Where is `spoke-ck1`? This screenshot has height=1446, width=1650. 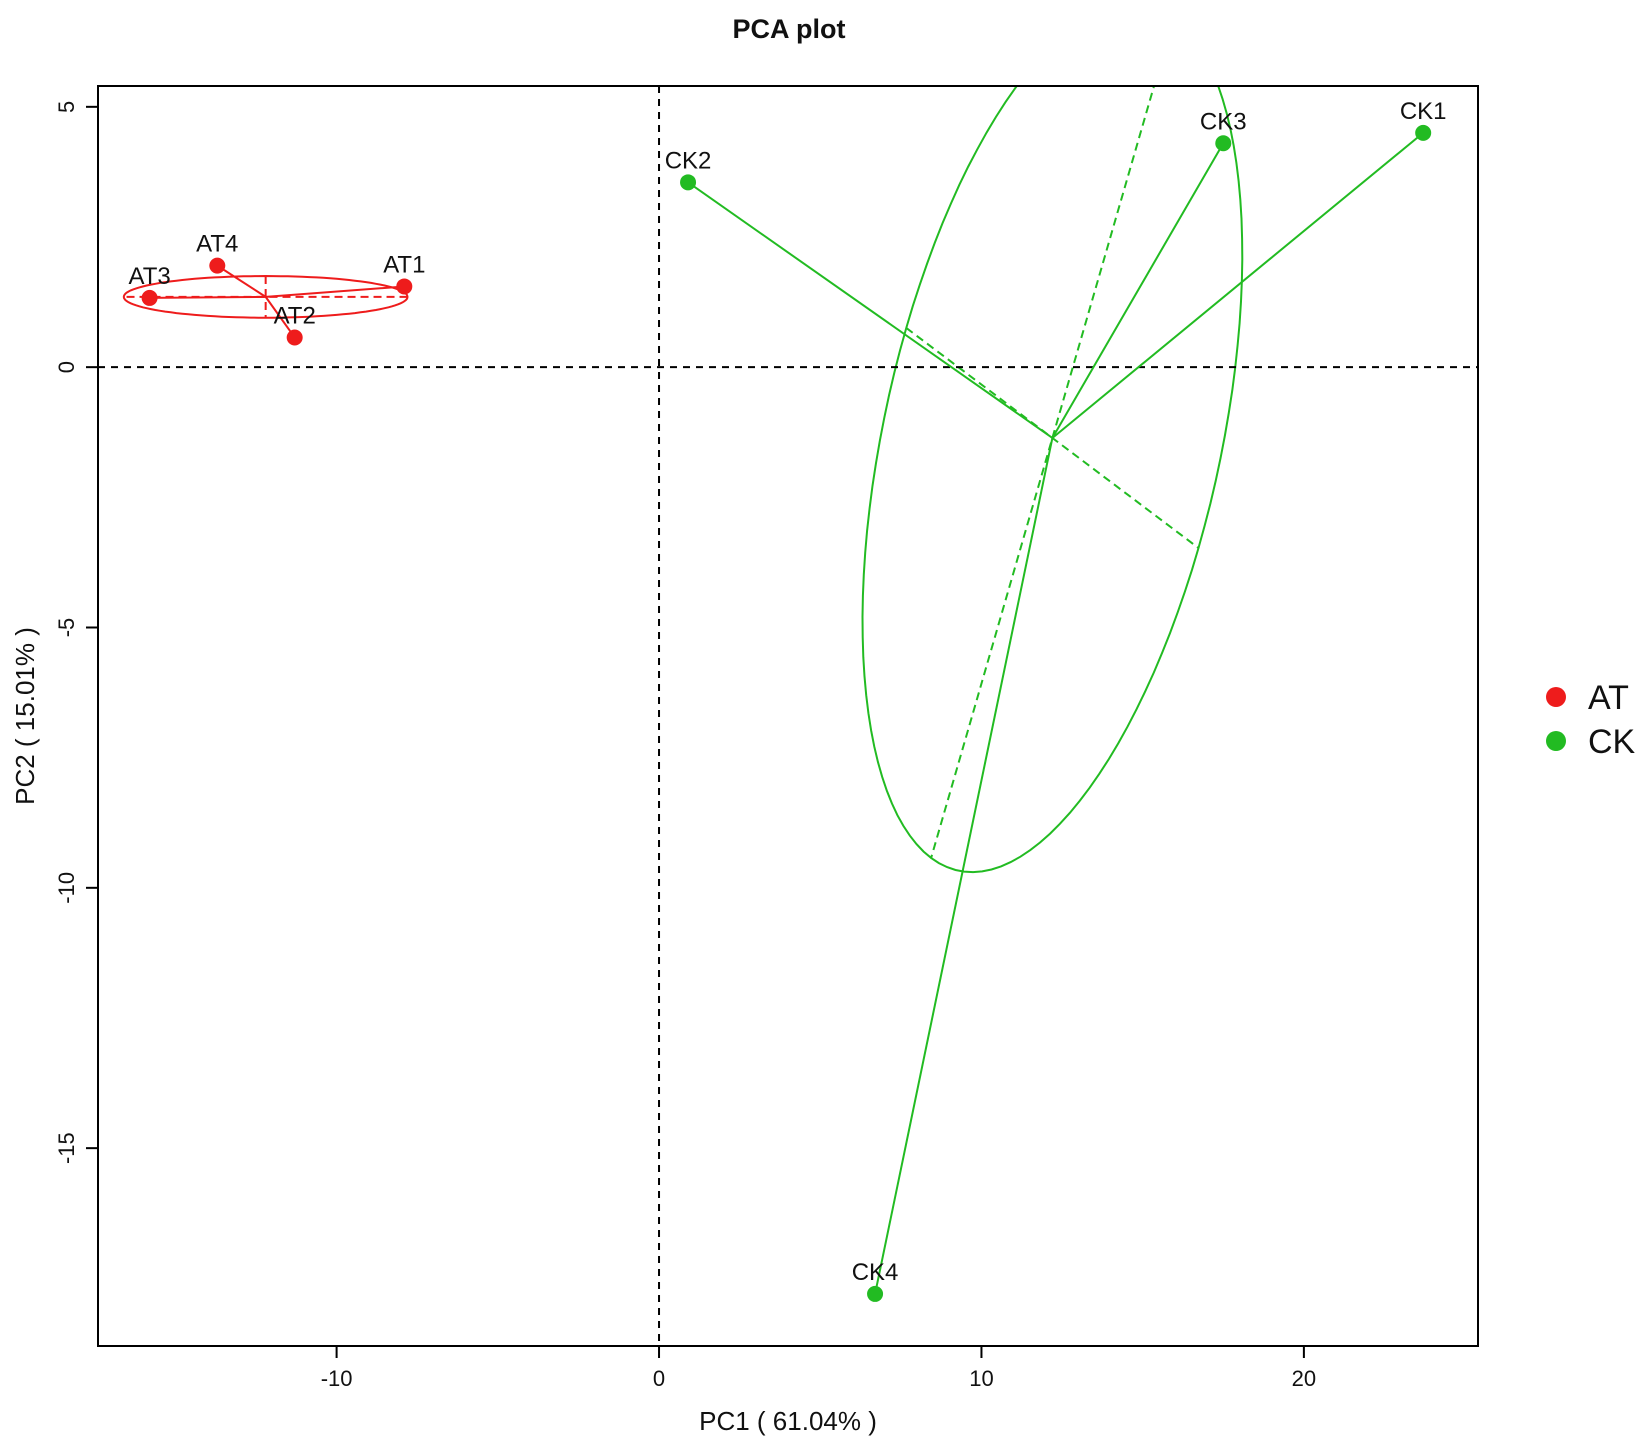
spoke-ck1 is located at coordinates (1237, 285).